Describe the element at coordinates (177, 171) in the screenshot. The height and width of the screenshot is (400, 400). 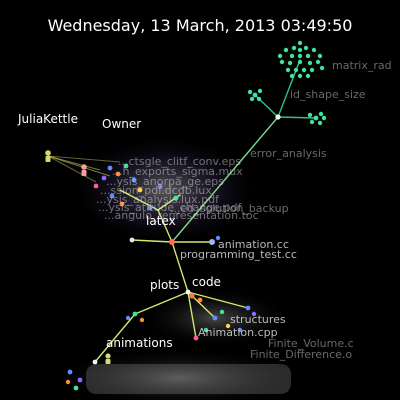
I see `cluster-file-label: ...h_exports_sigma.mux` at that location.